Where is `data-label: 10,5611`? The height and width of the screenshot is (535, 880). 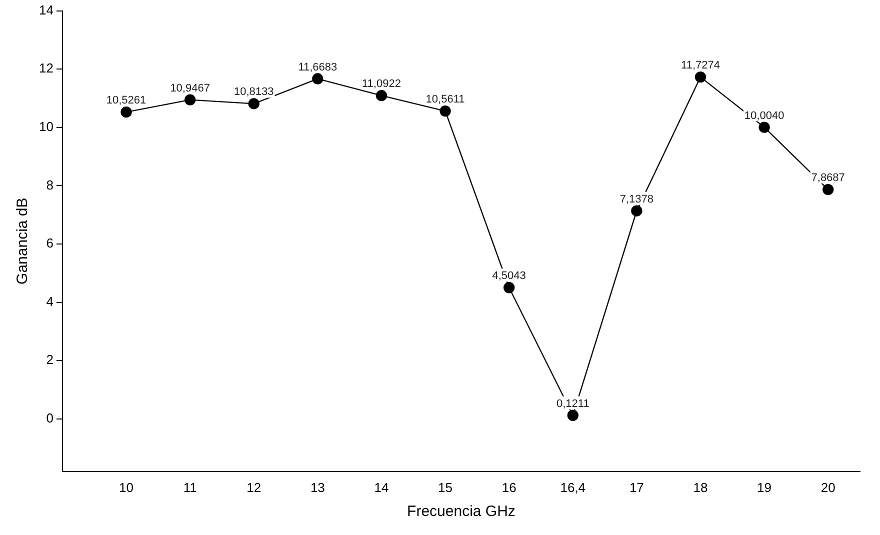 data-label: 10,5611 is located at coordinates (445, 100).